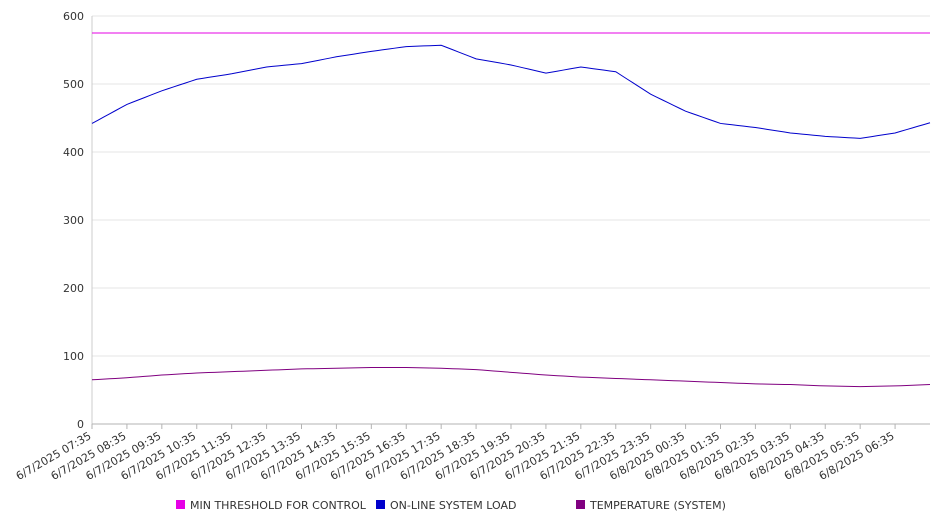  What do you see at coordinates (657, 505) in the screenshot?
I see `legend-label: TEMPERATURE (SYSTEM)` at bounding box center [657, 505].